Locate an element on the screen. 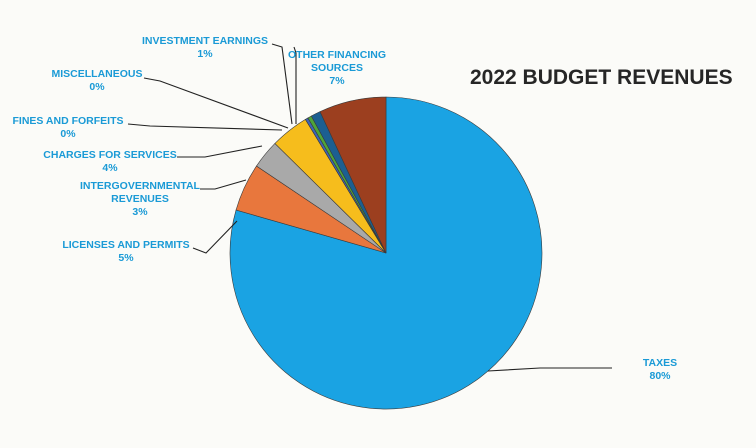  slice-label-charges: CHARGES FOR SERVICES is located at coordinates (109, 155).